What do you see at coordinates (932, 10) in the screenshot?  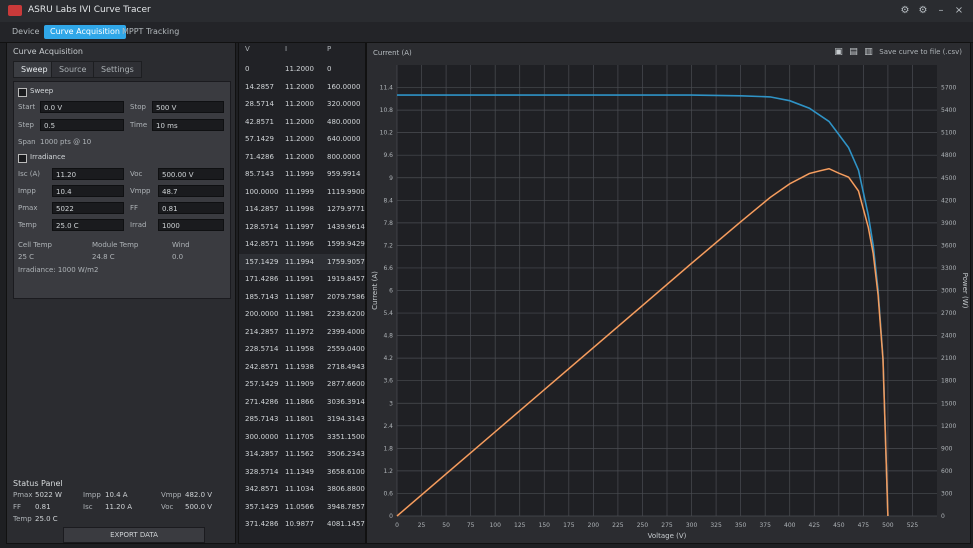 I see `titlebar-controls: ⚙ ⚙ – ×` at bounding box center [932, 10].